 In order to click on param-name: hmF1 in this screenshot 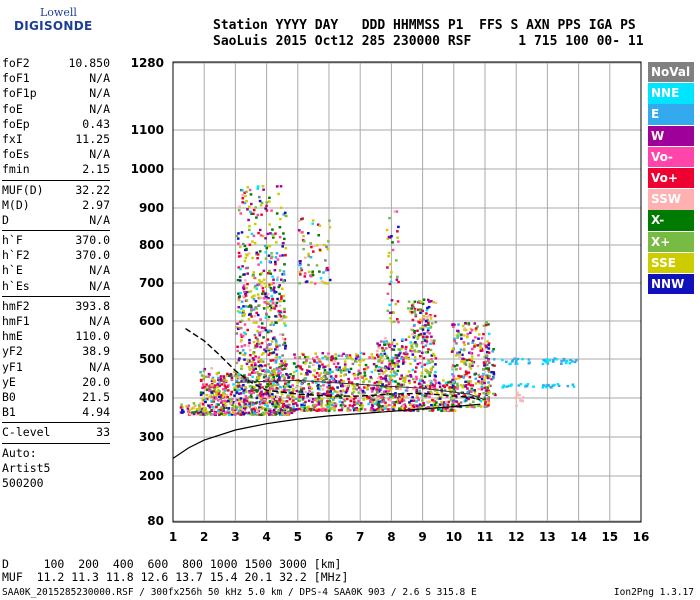, I will do `click(16, 321)`.